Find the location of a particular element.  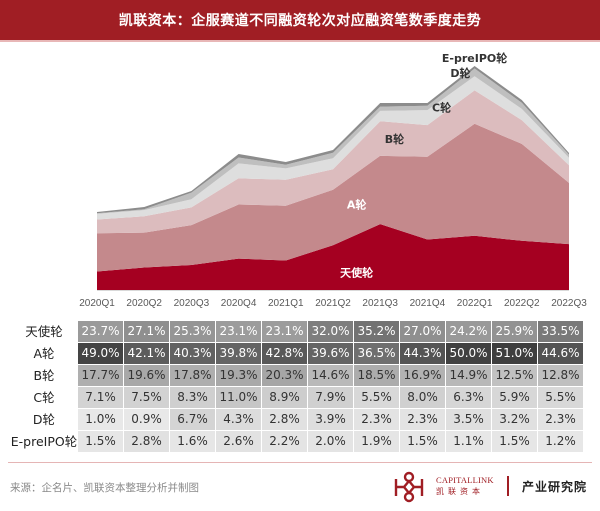

table-cell: 35.2% is located at coordinates (376, 331).